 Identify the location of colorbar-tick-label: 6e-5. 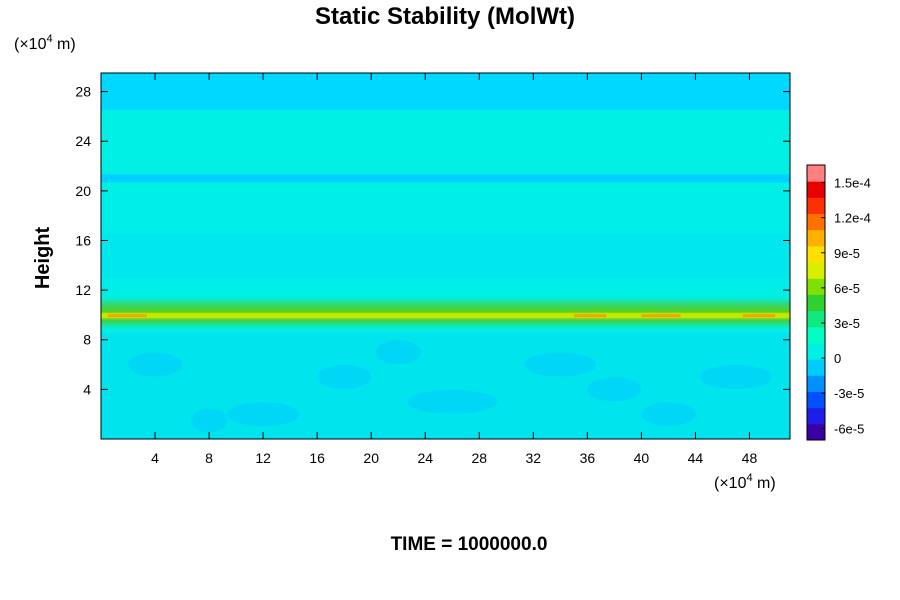
(847, 288).